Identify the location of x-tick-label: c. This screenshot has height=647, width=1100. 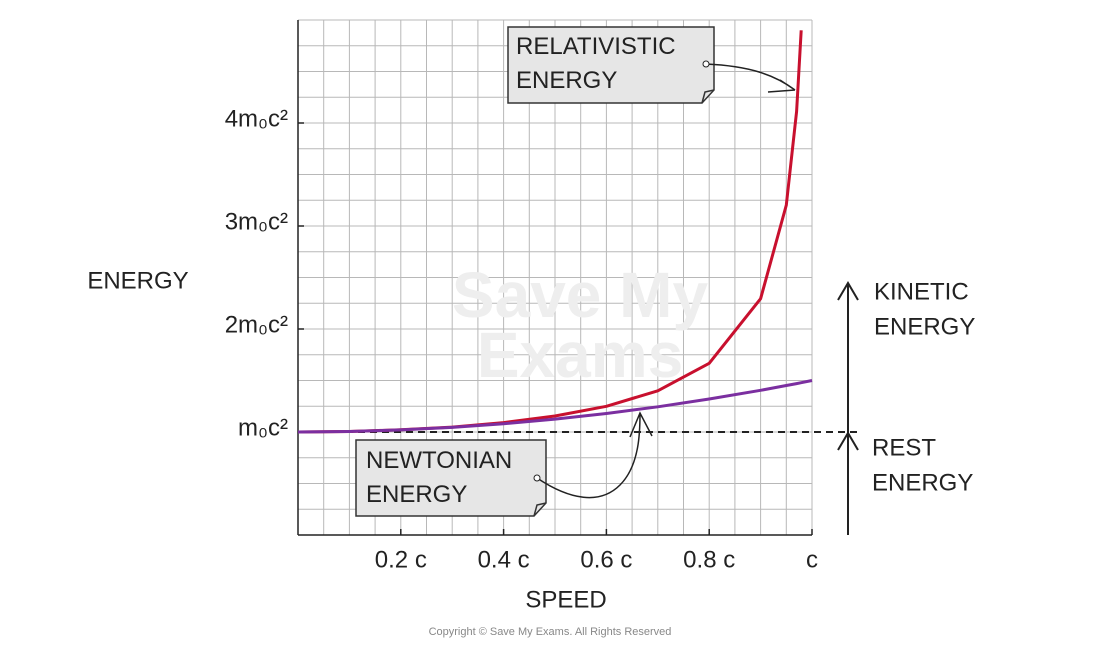
(812, 559).